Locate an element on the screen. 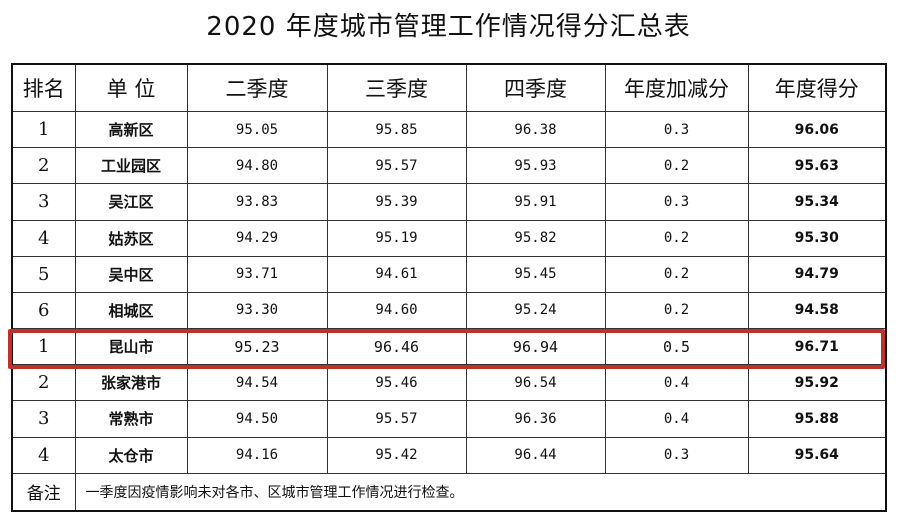 This screenshot has height=520, width=897. q4-cell: 95.82 is located at coordinates (535, 238).